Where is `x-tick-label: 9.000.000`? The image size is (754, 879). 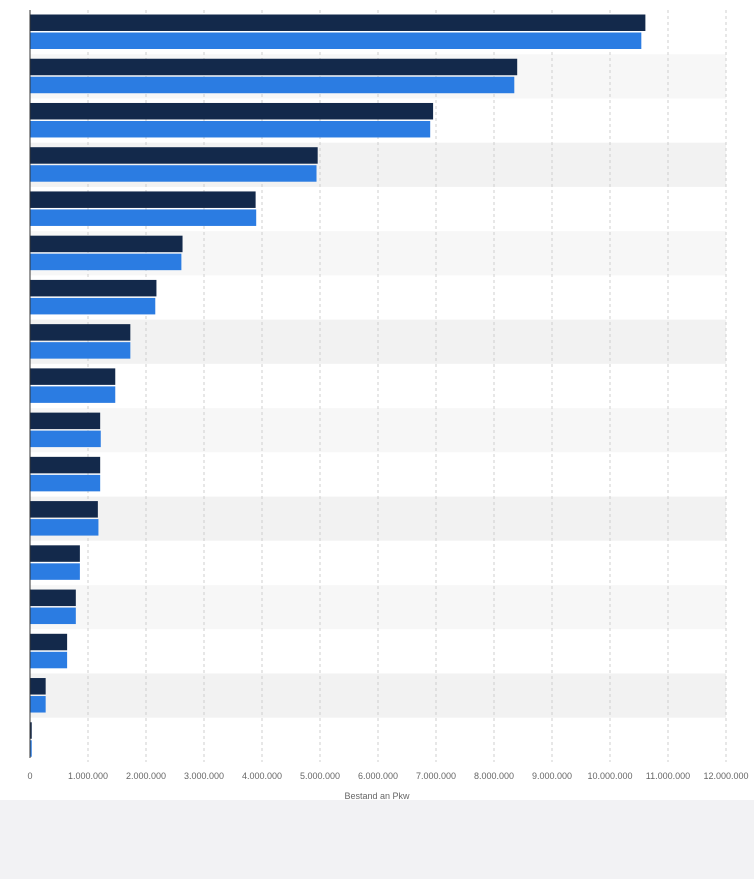
x-tick-label: 9.000.000 is located at coordinates (552, 776).